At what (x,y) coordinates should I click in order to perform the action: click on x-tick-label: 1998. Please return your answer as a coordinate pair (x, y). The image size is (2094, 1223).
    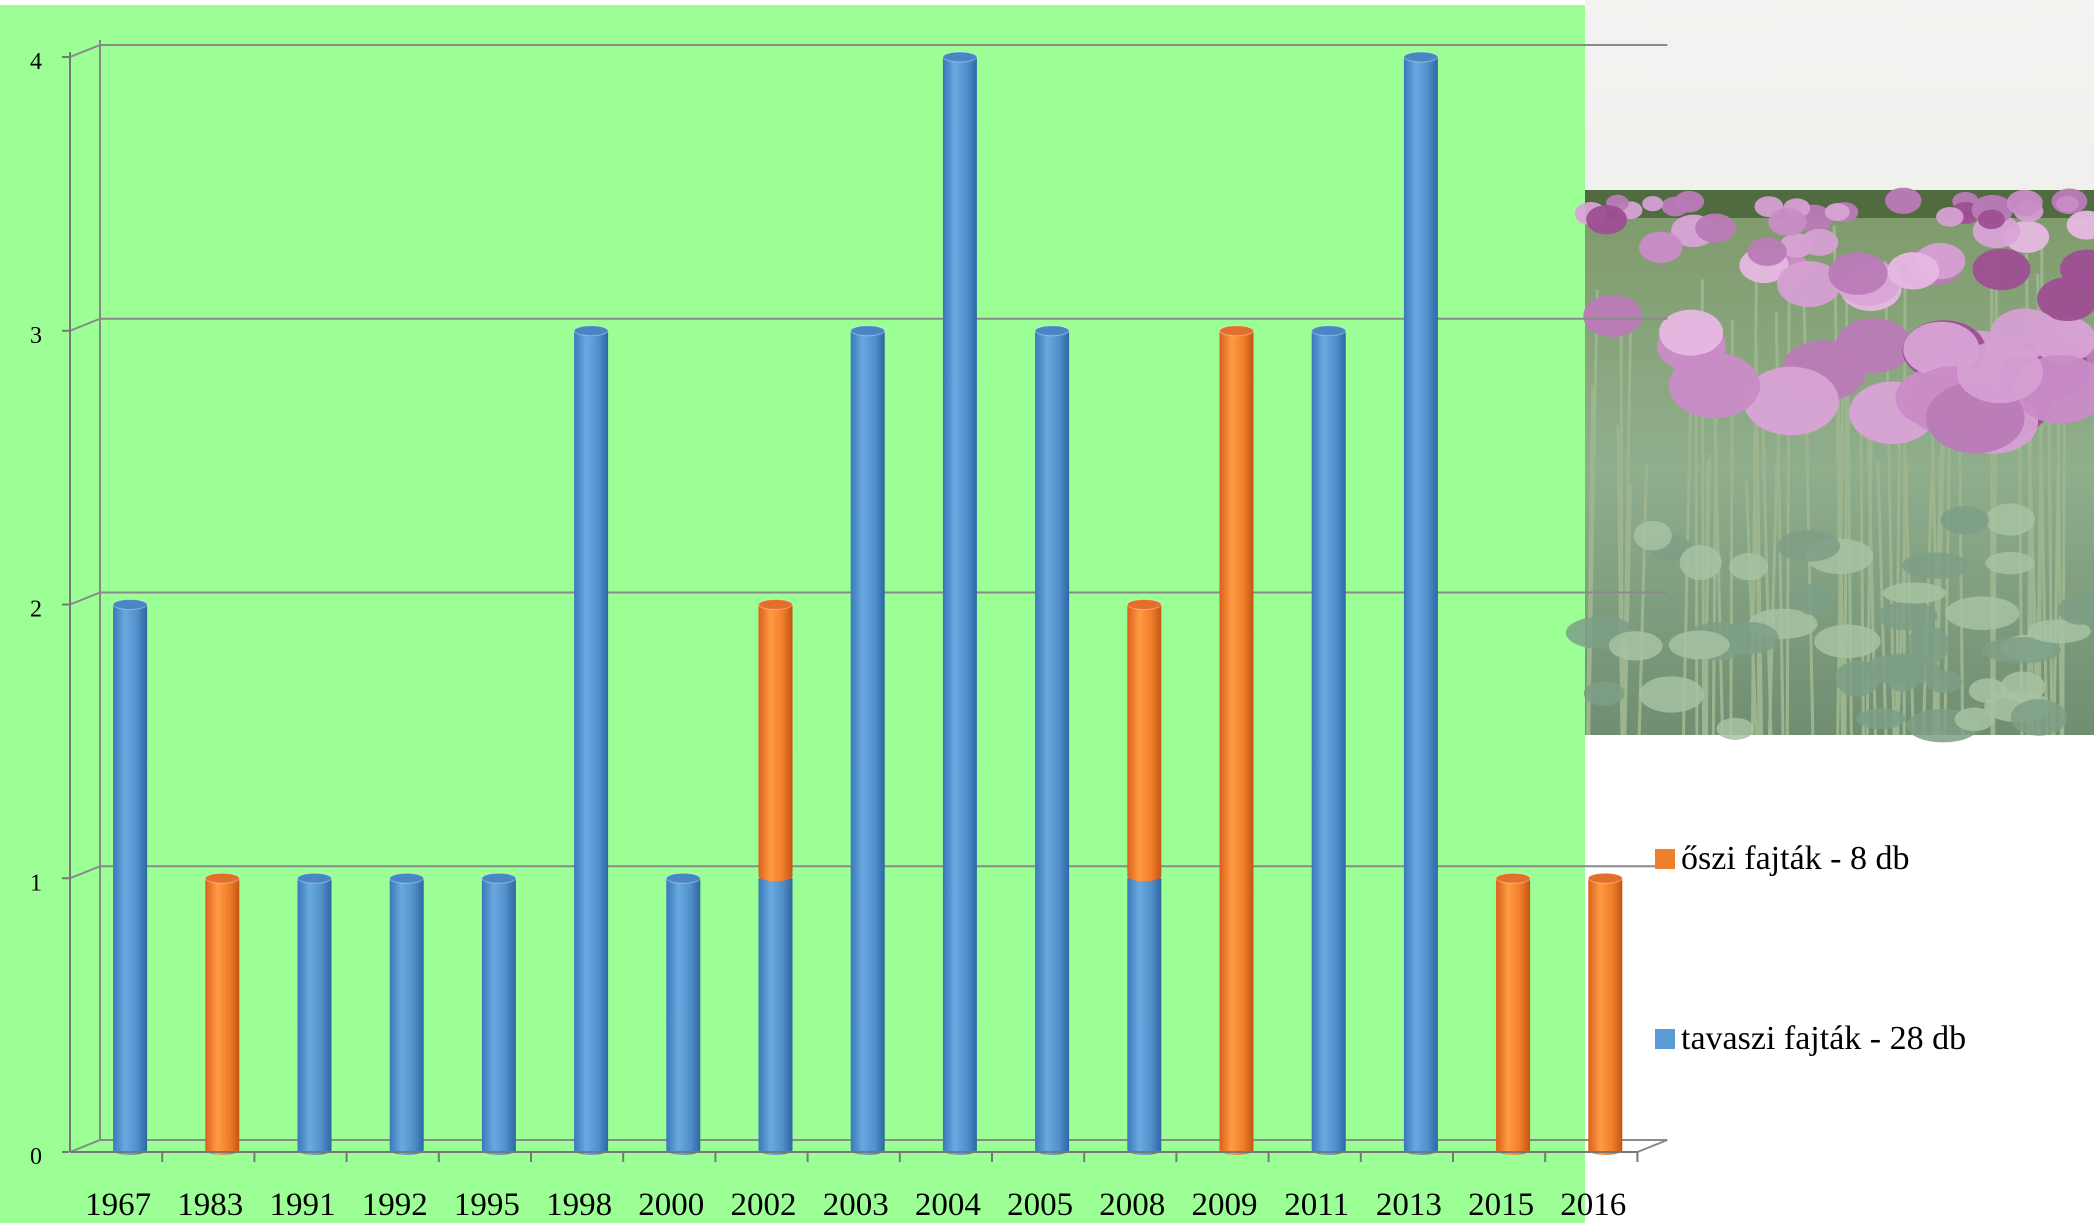
    Looking at the image, I should click on (579, 1205).